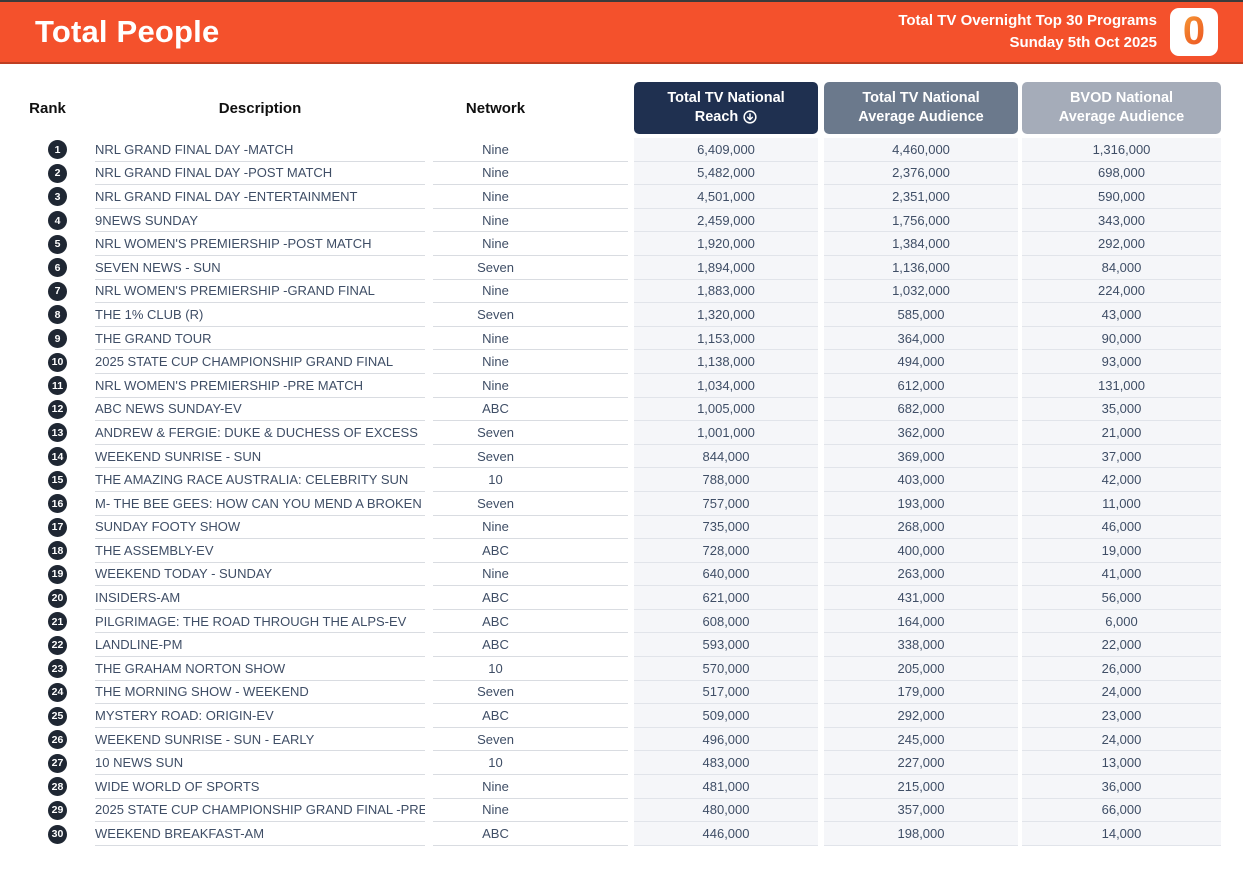 Image resolution: width=1243 pixels, height=869 pixels. What do you see at coordinates (260, 693) in the screenshot?
I see `description-cell: THE MORNING SHOW - WEEKEND` at bounding box center [260, 693].